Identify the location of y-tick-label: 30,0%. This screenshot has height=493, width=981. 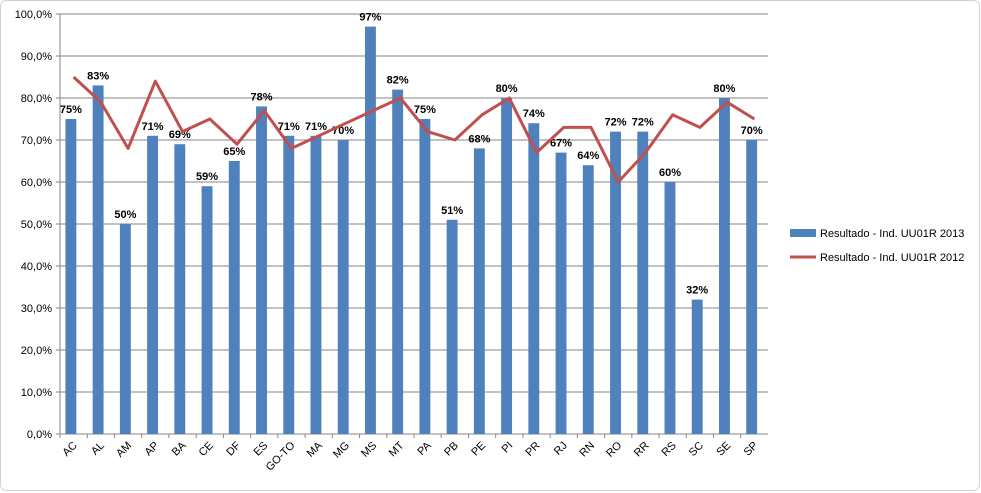
(36, 309).